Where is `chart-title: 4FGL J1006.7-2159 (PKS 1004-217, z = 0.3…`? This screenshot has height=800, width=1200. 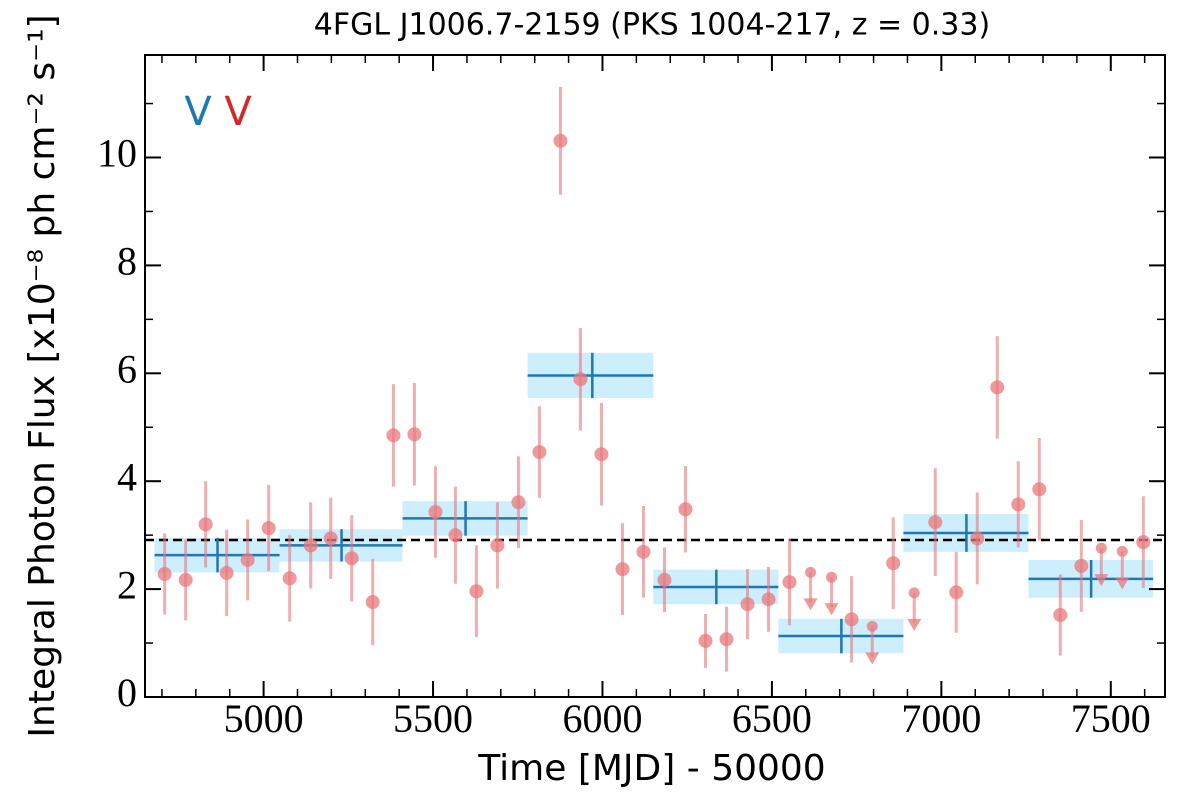 chart-title: 4FGL J1006.7-2159 (PKS 1004-217, z = 0.3… is located at coordinates (652, 25).